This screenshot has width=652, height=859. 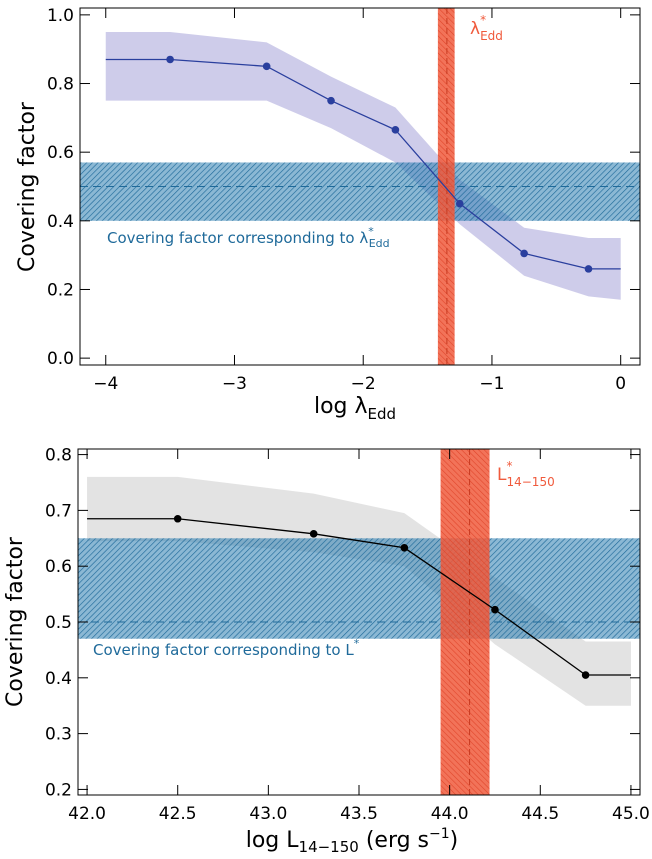 I want to click on bottom-x-tick-label: 44.0, so click(x=450, y=814).